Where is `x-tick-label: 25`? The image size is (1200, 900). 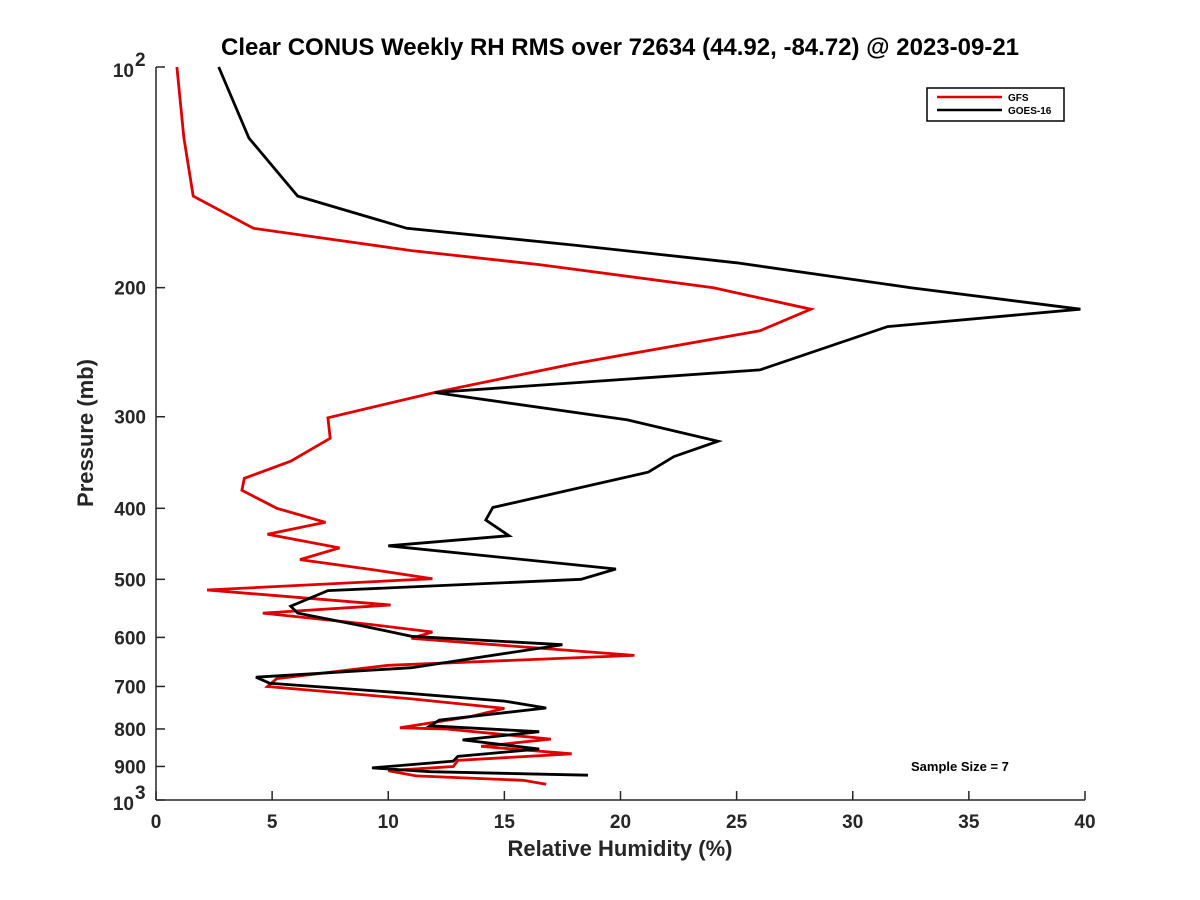
x-tick-label: 25 is located at coordinates (737, 822).